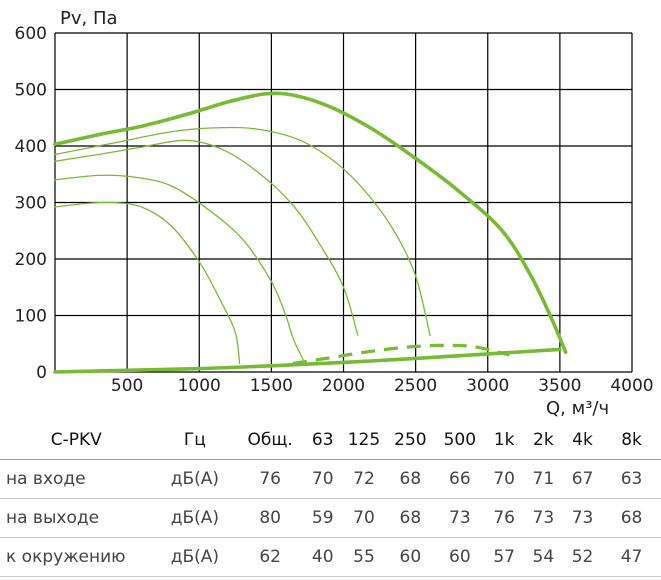  I want to click on x-tick-label: 1000, so click(199, 386).